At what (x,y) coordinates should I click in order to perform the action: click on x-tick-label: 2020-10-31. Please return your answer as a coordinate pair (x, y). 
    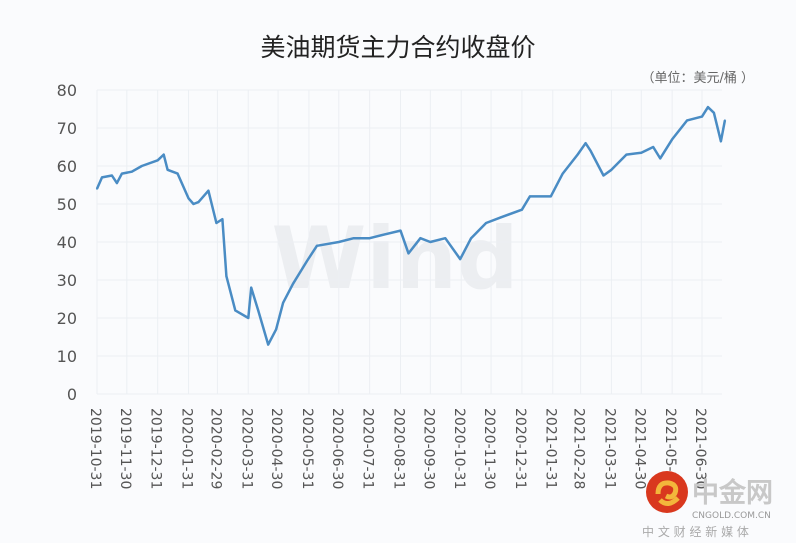
    Looking at the image, I should click on (459, 448).